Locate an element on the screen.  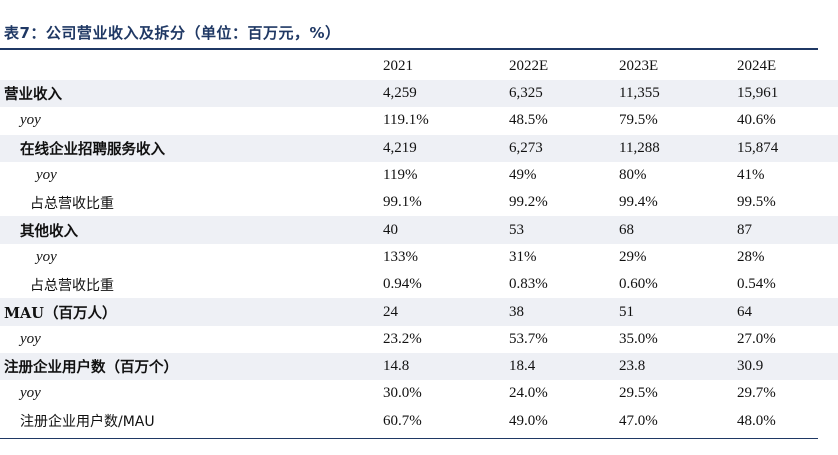
cell-value: 15,961 is located at coordinates (784, 94).